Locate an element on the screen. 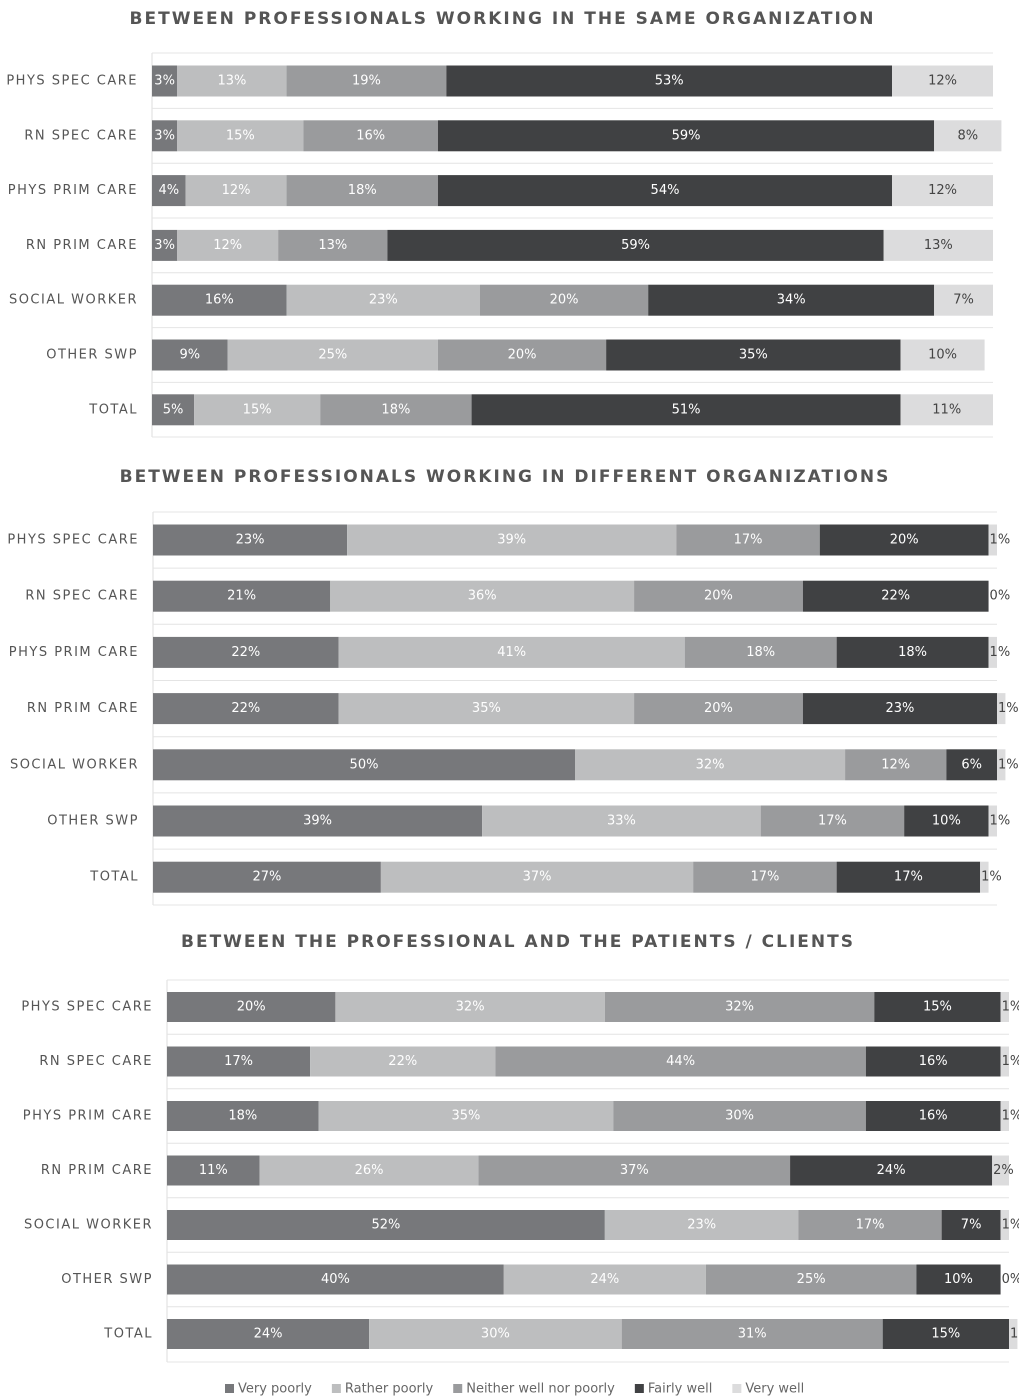 Image resolution: width=1019 pixels, height=1399 pixels. value-label: 27% is located at coordinates (266, 877).